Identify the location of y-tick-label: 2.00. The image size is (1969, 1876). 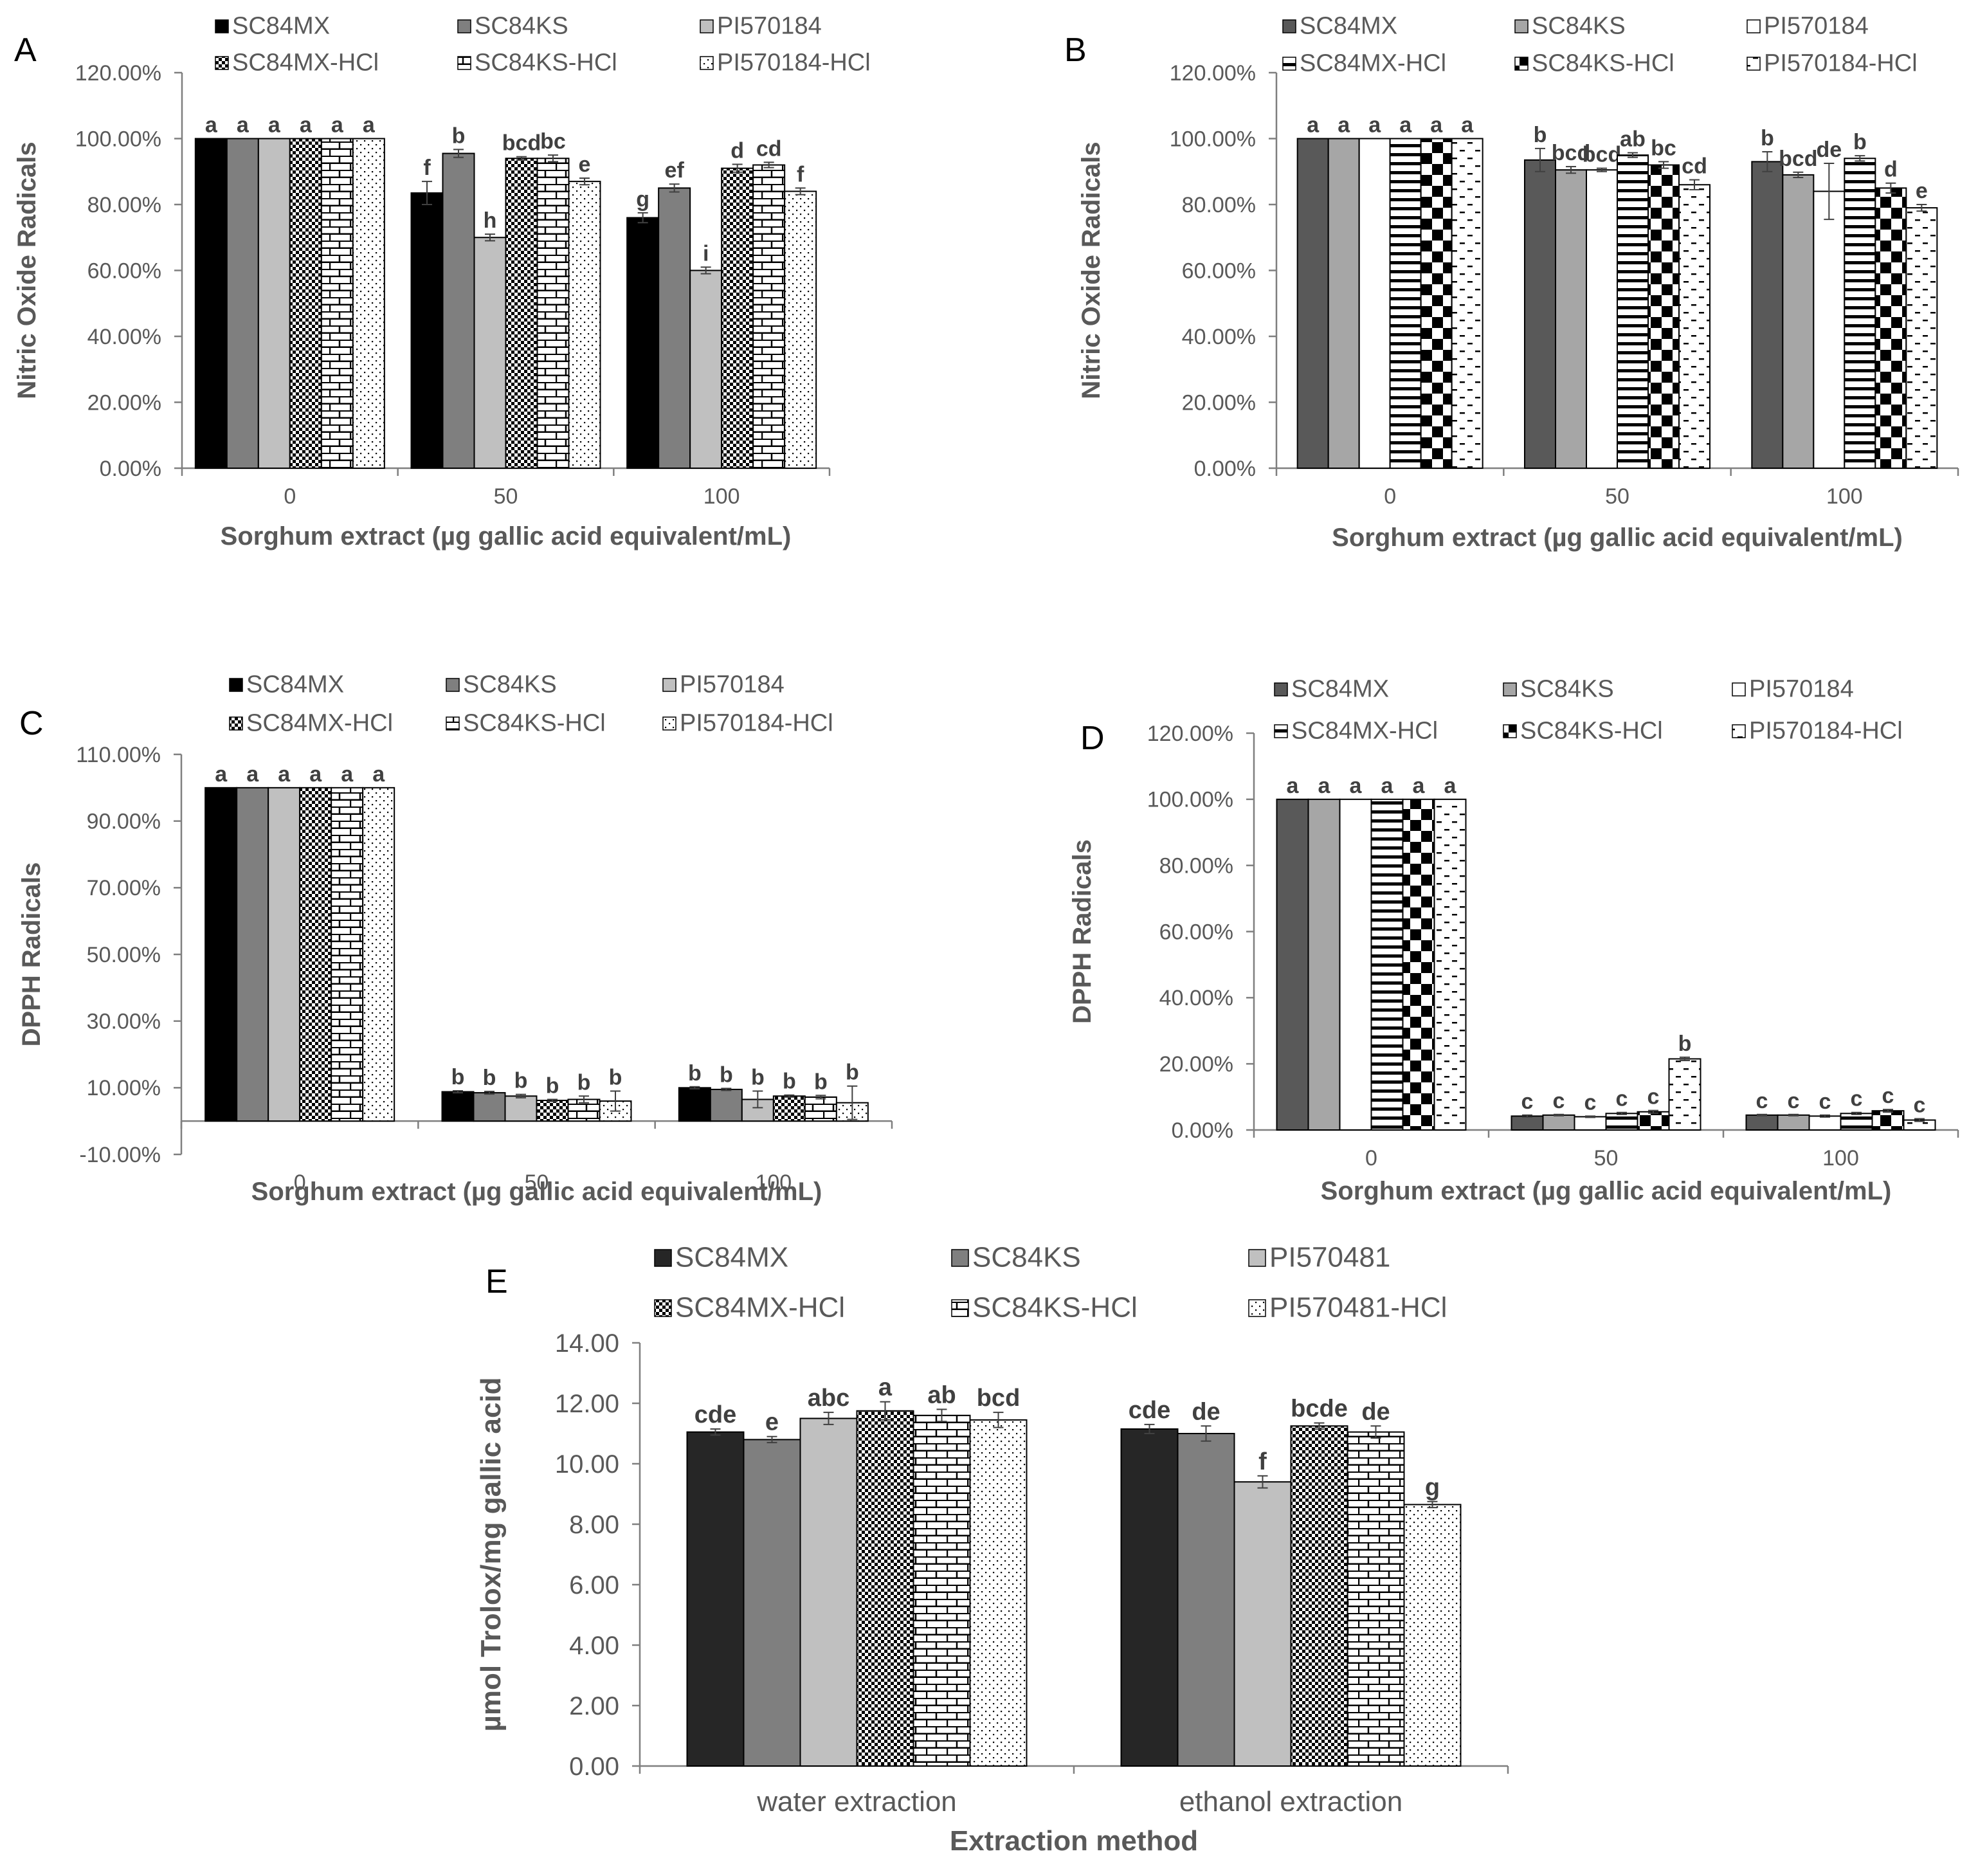
(594, 1706).